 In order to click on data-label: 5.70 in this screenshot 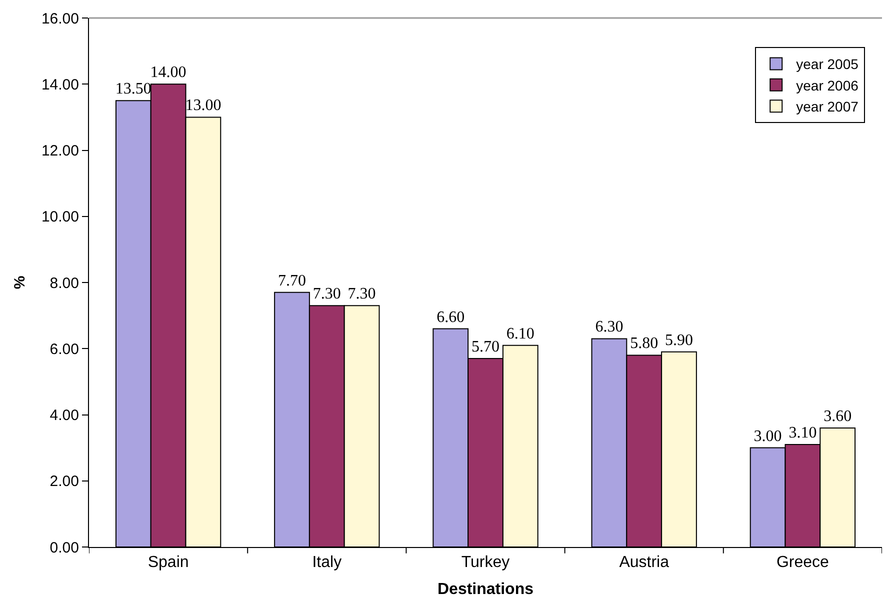, I will do `click(486, 347)`.